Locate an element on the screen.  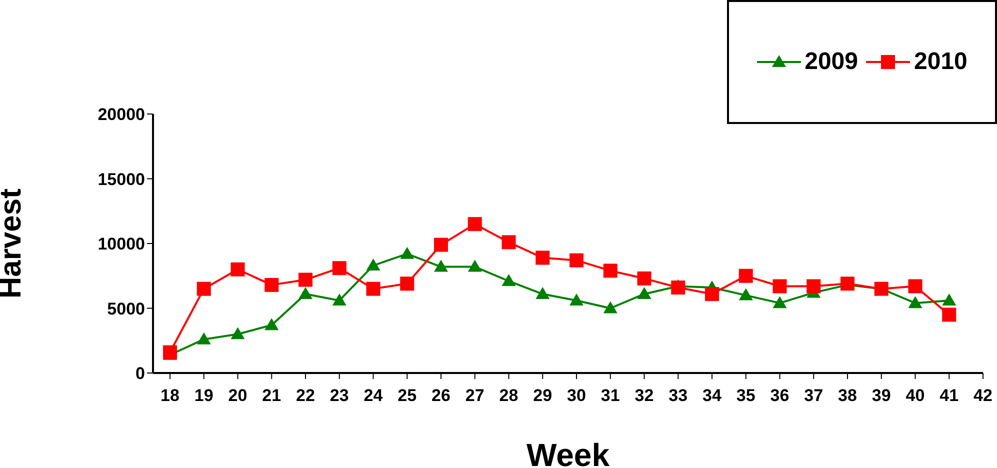
x-tick-label: 30 is located at coordinates (576, 396).